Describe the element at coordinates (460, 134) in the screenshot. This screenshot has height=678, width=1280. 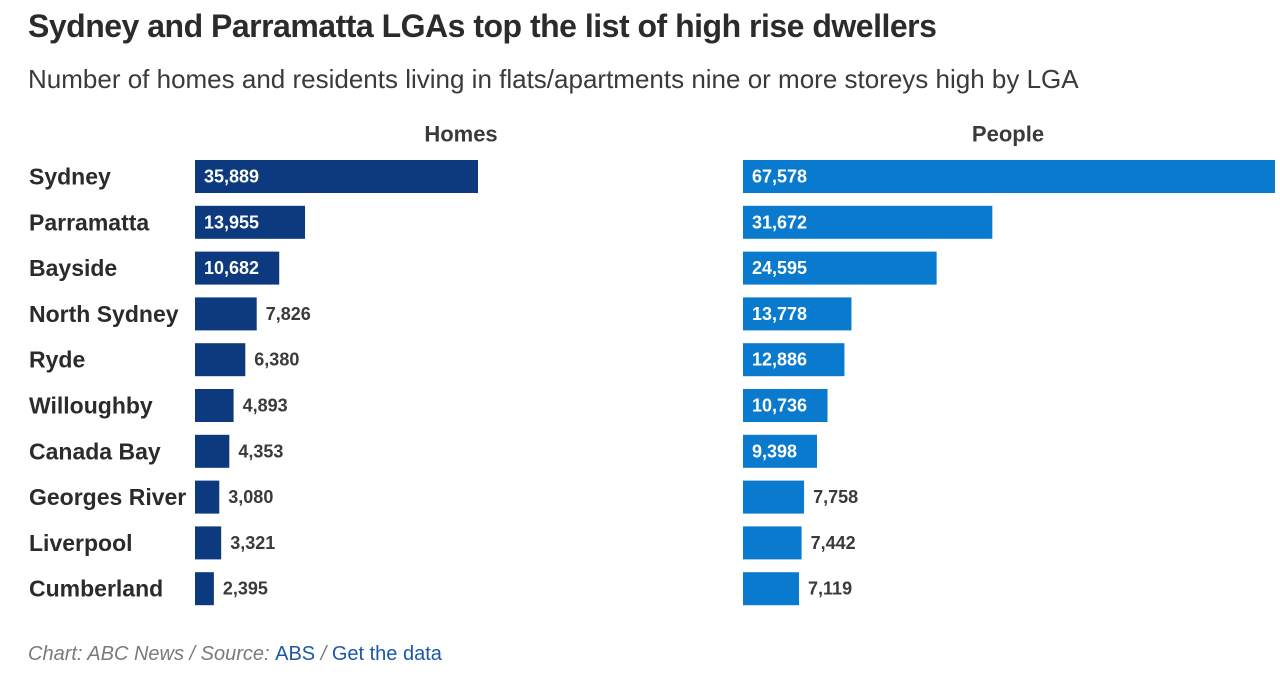
I see `panel-title: Homes` at that location.